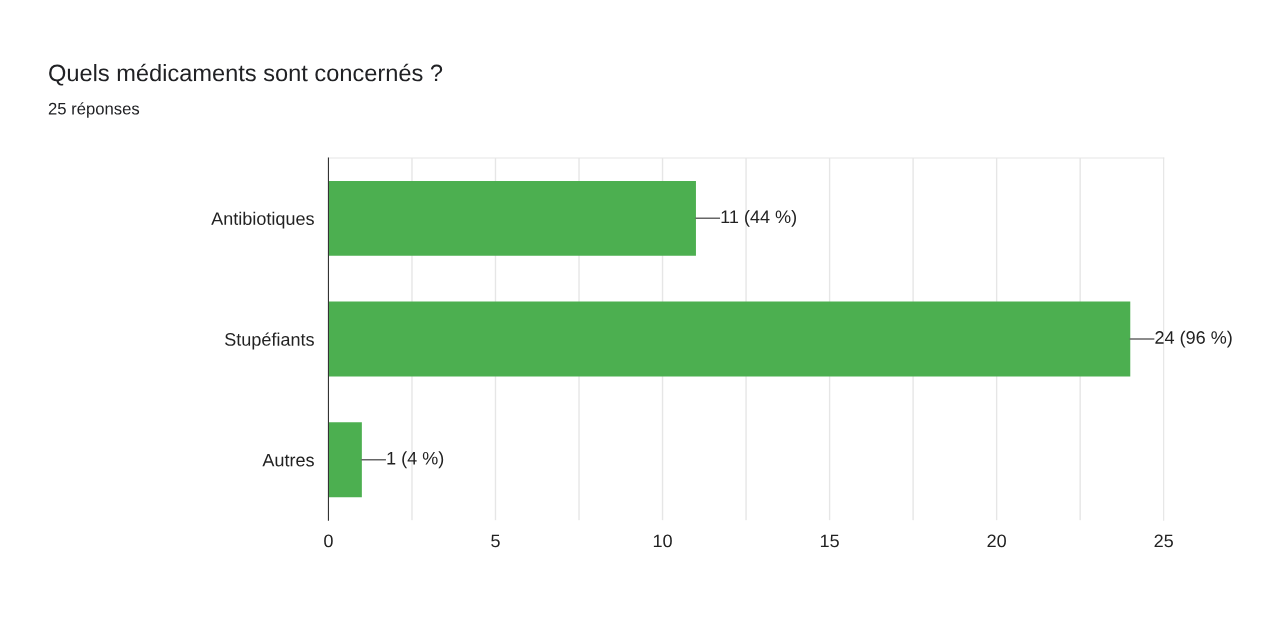  Describe the element at coordinates (662, 541) in the screenshot. I see `x-tick-label: 10` at that location.